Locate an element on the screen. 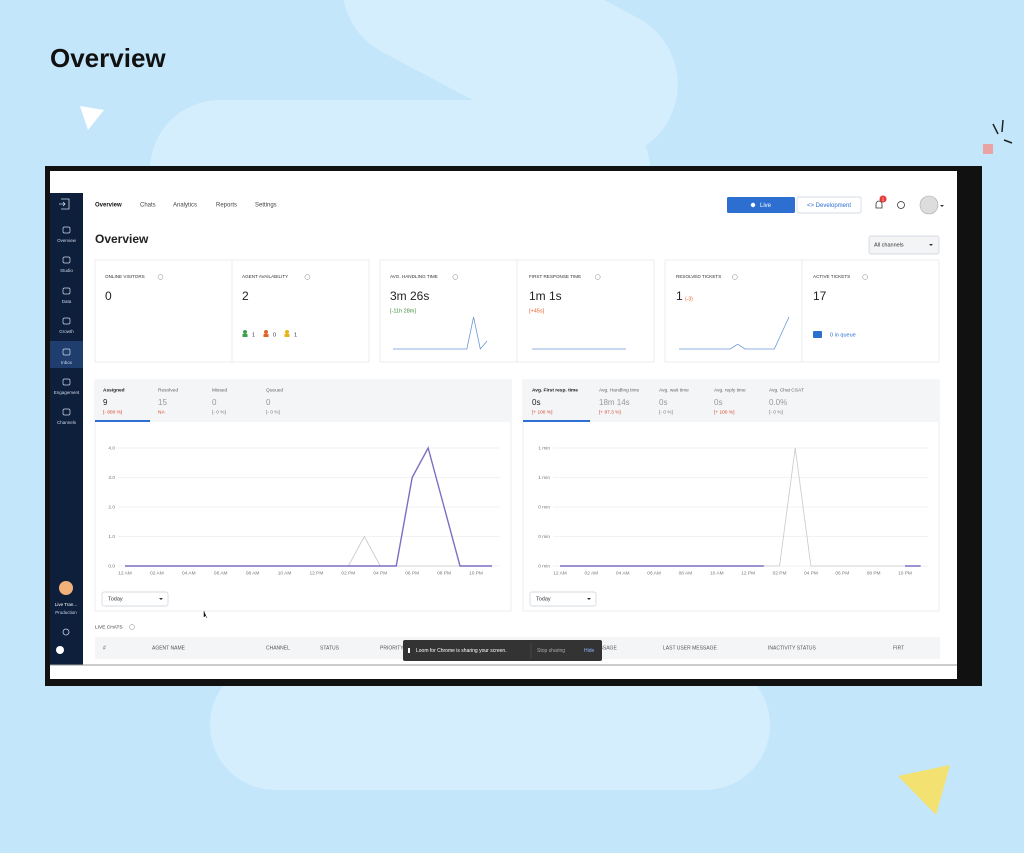 The width and height of the screenshot is (1024, 853). metric-tab: Missed is located at coordinates (220, 390).